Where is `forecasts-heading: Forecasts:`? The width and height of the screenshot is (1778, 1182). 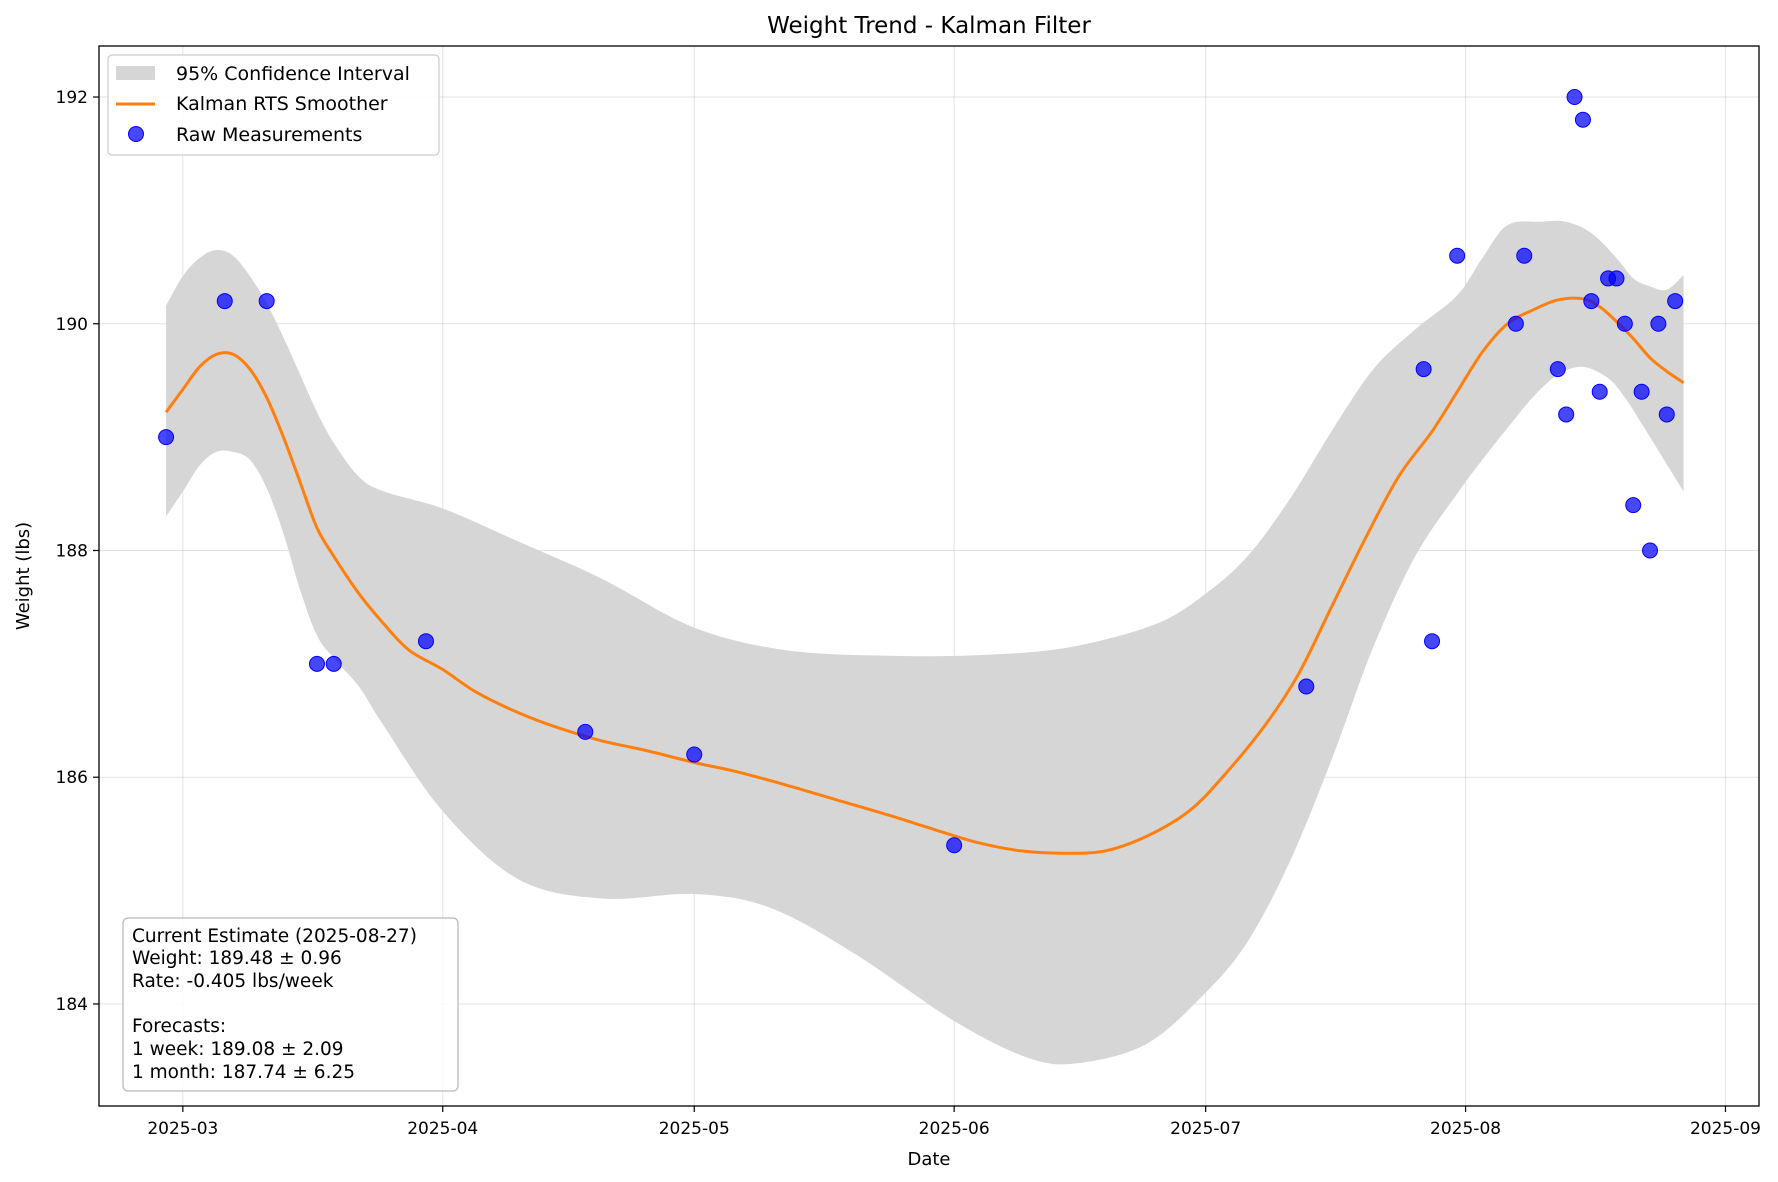
forecasts-heading: Forecasts: is located at coordinates (179, 1026).